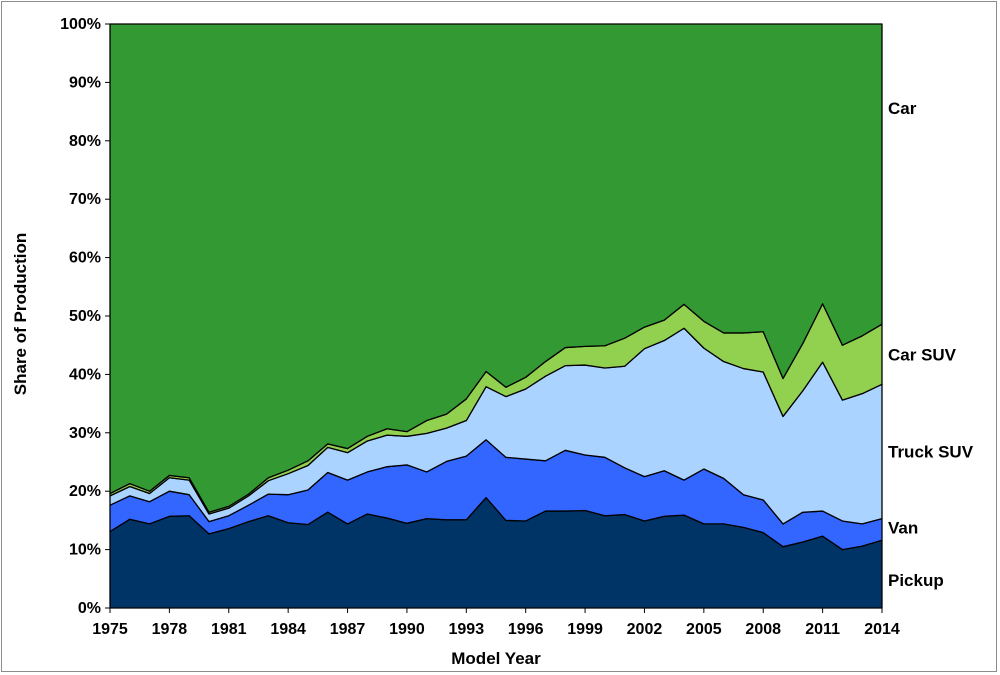  I want to click on series-label-truck-suv: Truck SUV, so click(931, 451).